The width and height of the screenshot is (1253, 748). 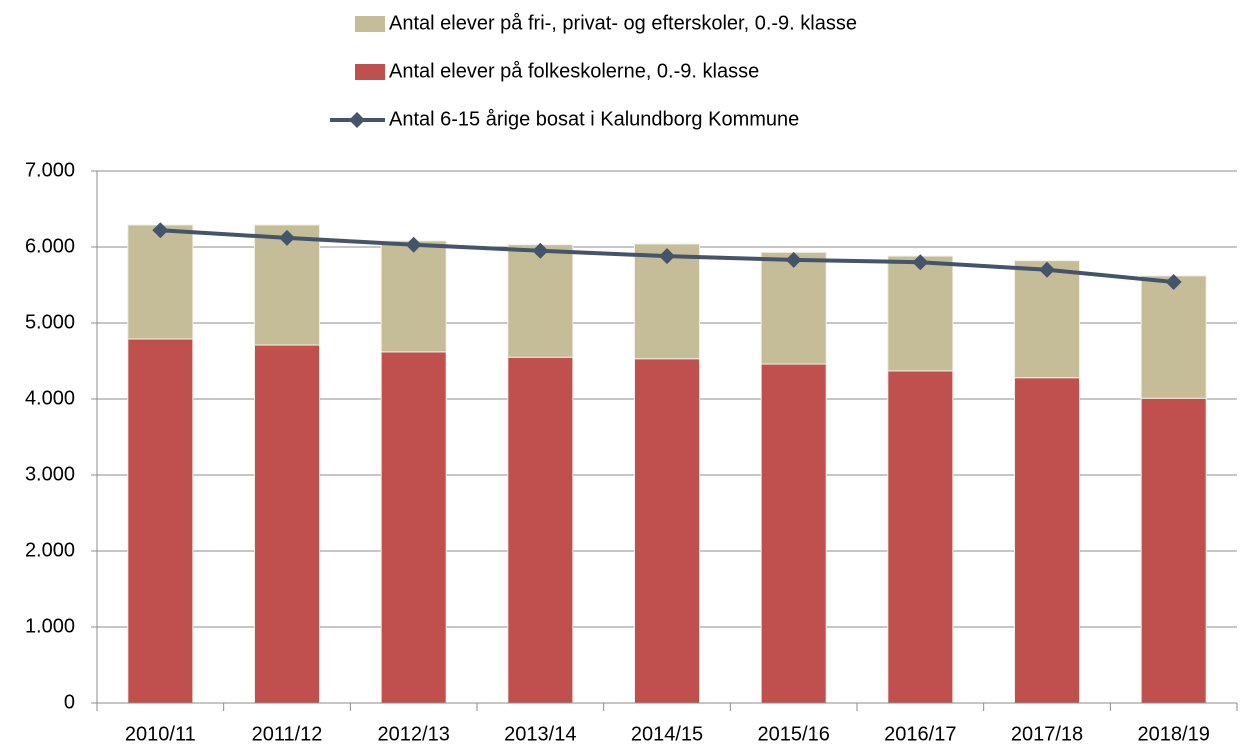 I want to click on y-tick-label: 7.000, so click(x=50, y=170).